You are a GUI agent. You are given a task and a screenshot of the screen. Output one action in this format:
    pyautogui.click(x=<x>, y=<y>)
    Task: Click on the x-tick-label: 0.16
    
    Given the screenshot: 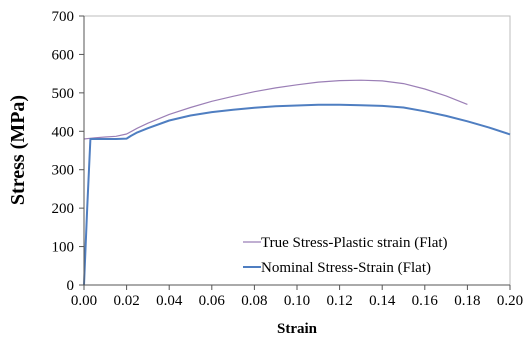 What is the action you would take?
    pyautogui.click(x=425, y=301)
    